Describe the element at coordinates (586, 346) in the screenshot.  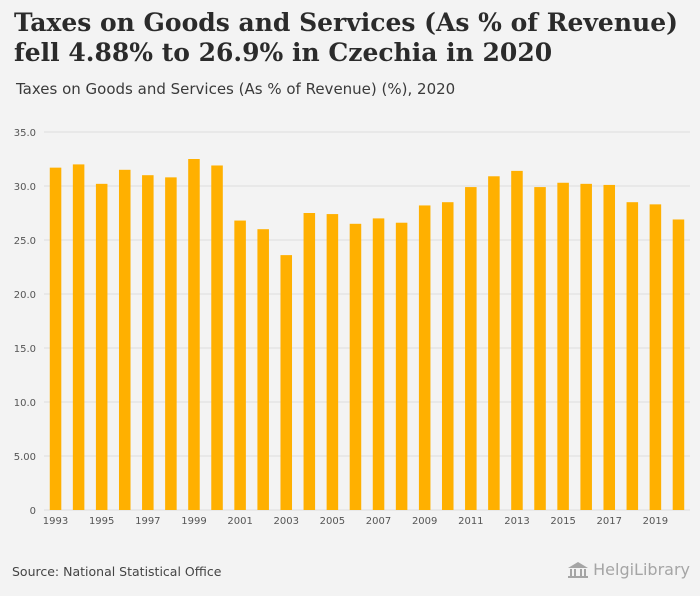
I see `bar-2016` at that location.